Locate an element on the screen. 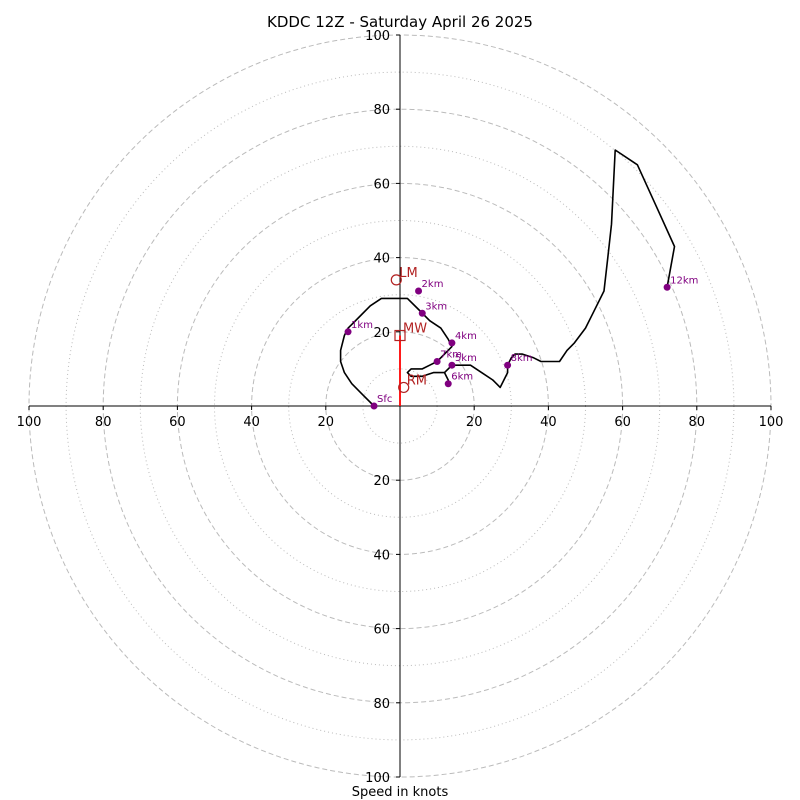  wind-profile-trace is located at coordinates (507, 278).